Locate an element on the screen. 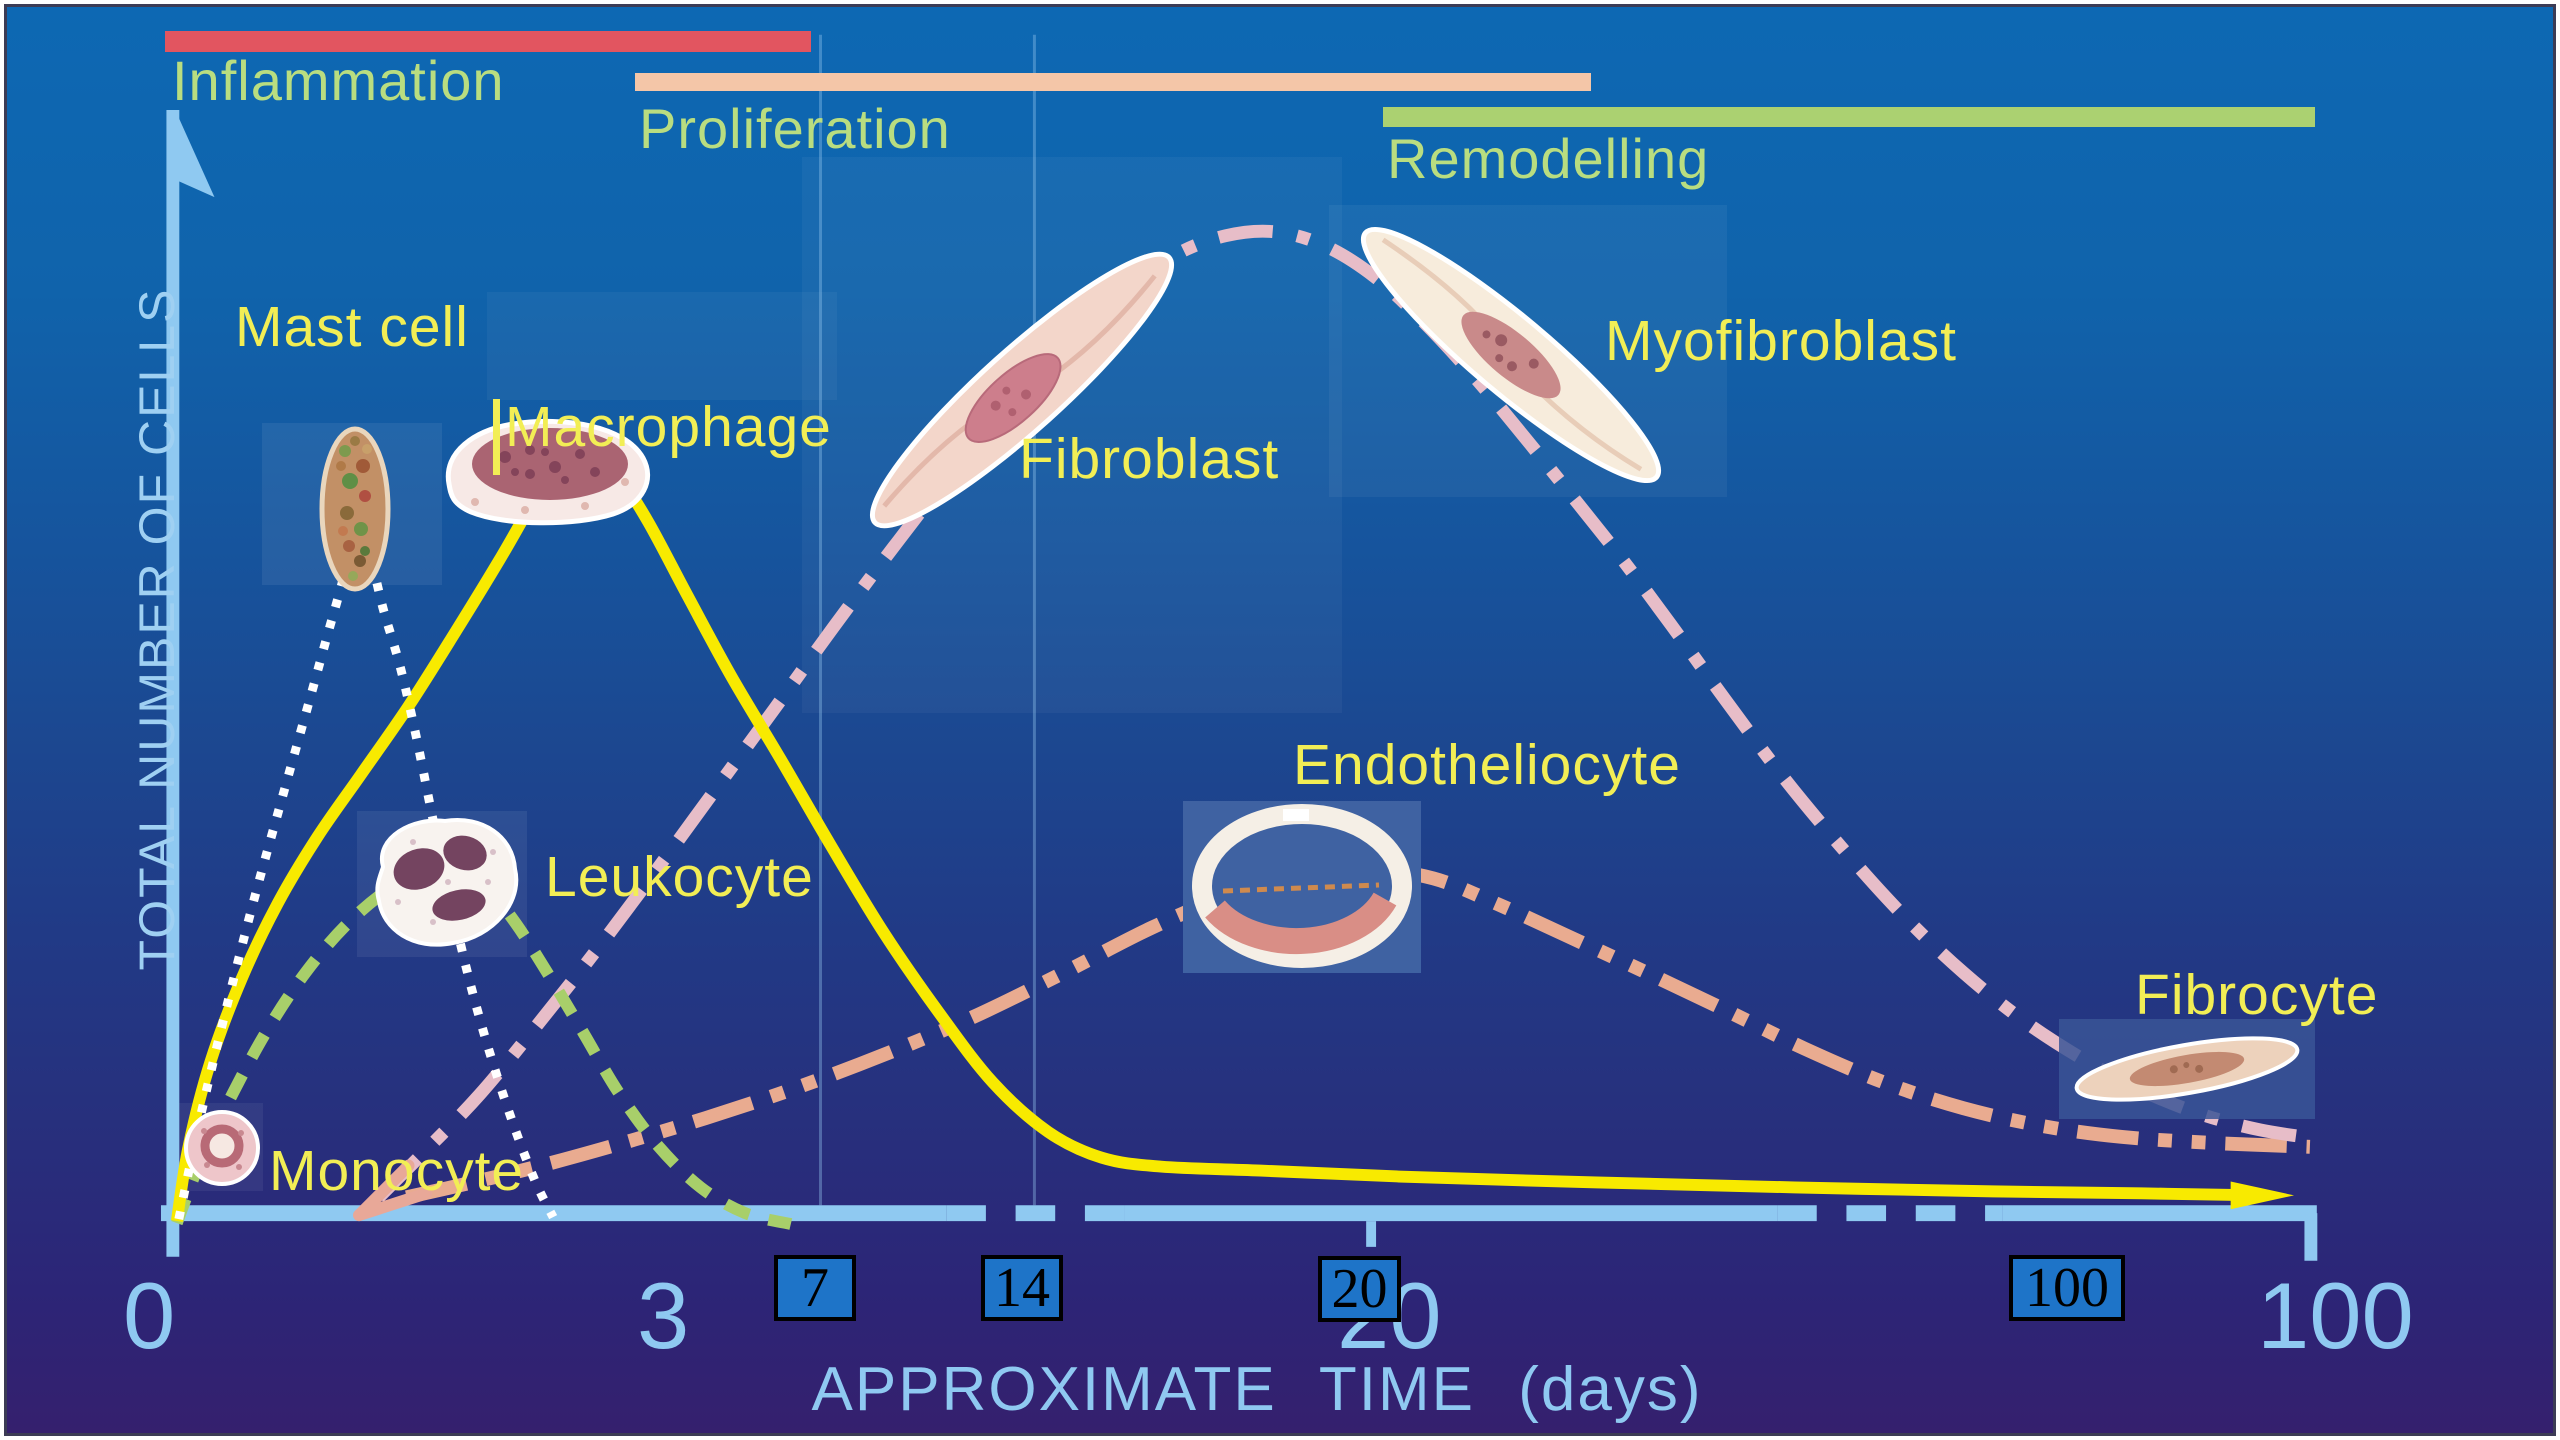 The image size is (2560, 1440). tickbox-day14: 14 is located at coordinates (1022, 1288).